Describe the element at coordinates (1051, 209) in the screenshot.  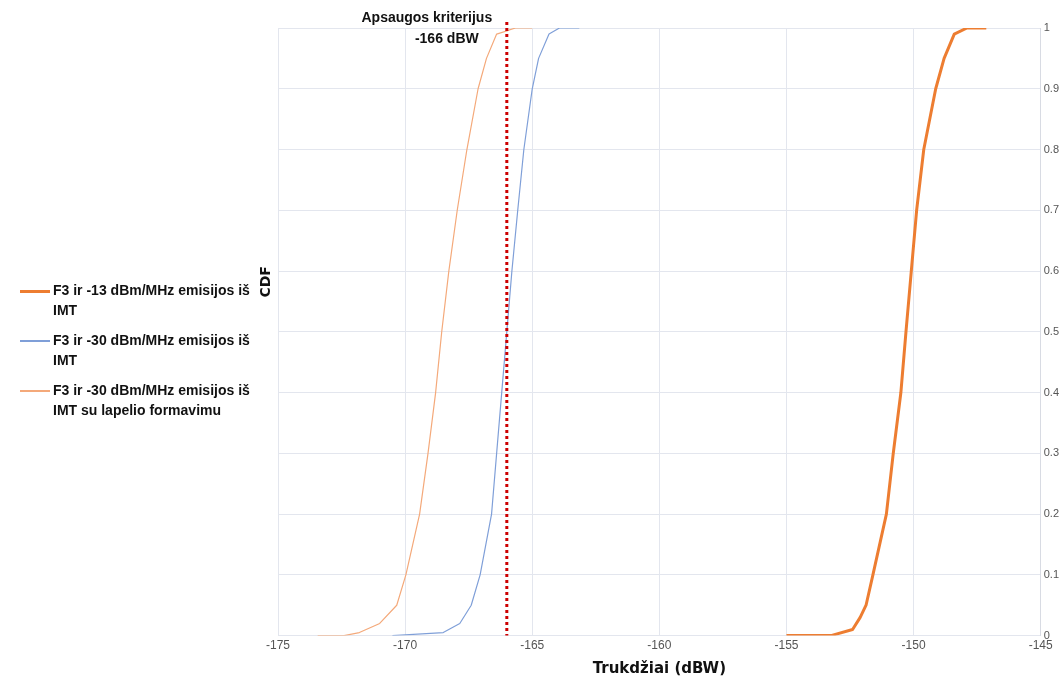
I see `y-tick-label: 0.7` at that location.